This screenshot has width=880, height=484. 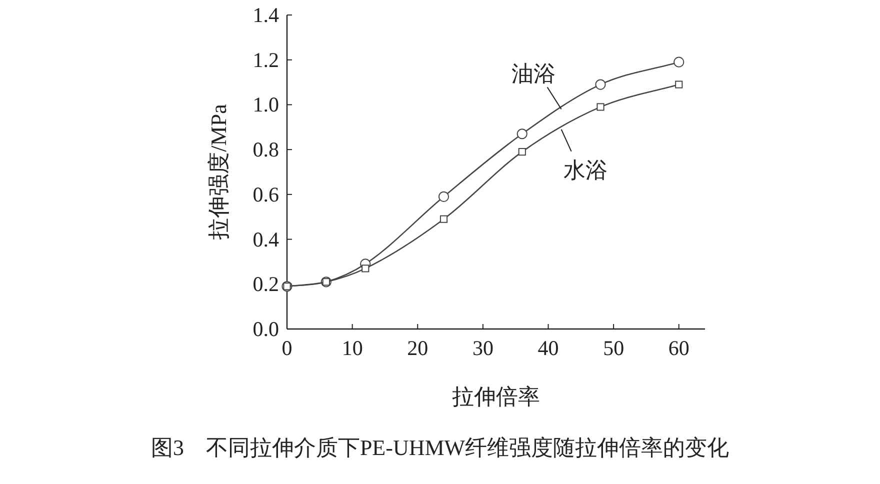 What do you see at coordinates (265, 60) in the screenshot?
I see `y-tick-label: 1.2` at bounding box center [265, 60].